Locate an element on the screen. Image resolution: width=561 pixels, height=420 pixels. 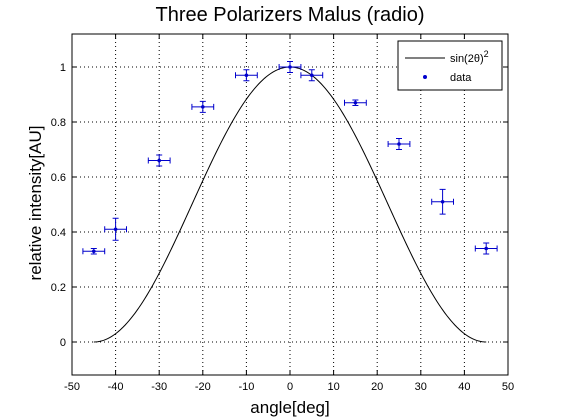
legend-entry-label: sin(2θ)2 is located at coordinates (469, 57).